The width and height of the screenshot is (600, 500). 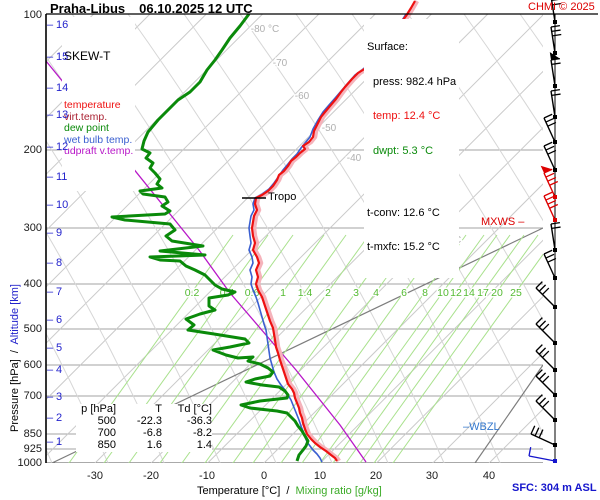 I want to click on altitude-tick-9: 9, so click(x=59, y=233).